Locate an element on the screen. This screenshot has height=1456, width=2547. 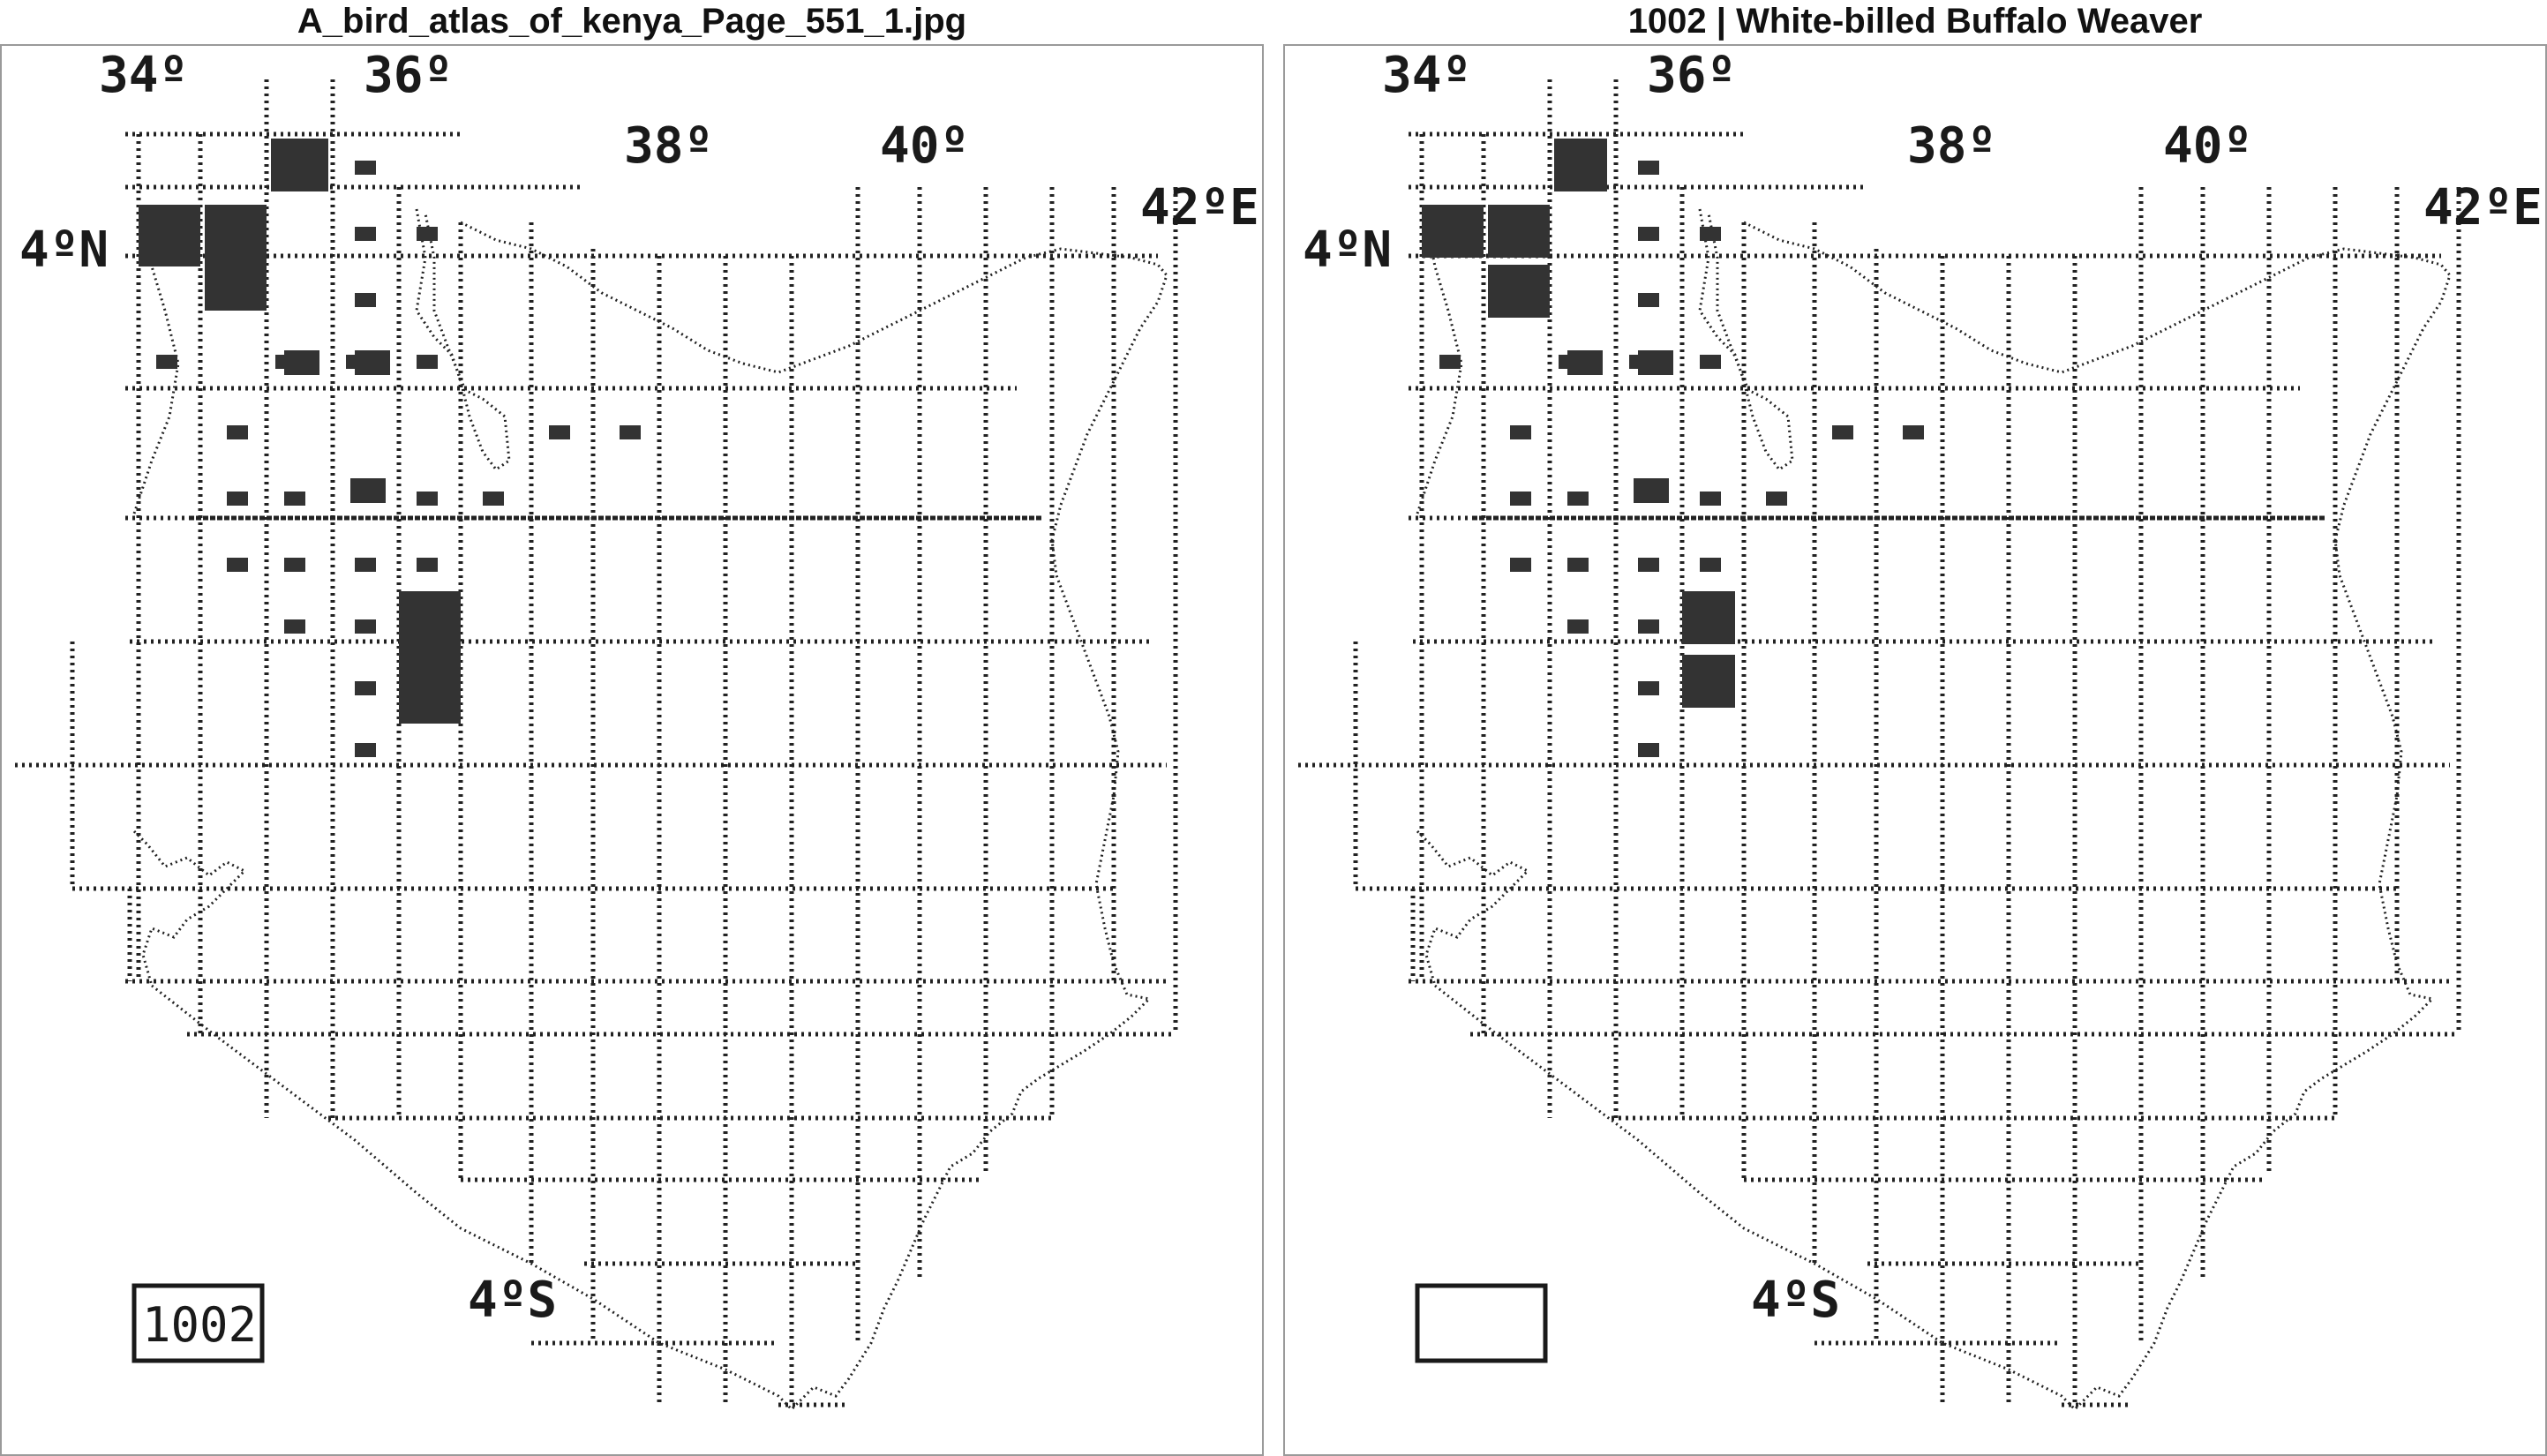
species-number-text: 1002 is located at coordinates (200, 1325).